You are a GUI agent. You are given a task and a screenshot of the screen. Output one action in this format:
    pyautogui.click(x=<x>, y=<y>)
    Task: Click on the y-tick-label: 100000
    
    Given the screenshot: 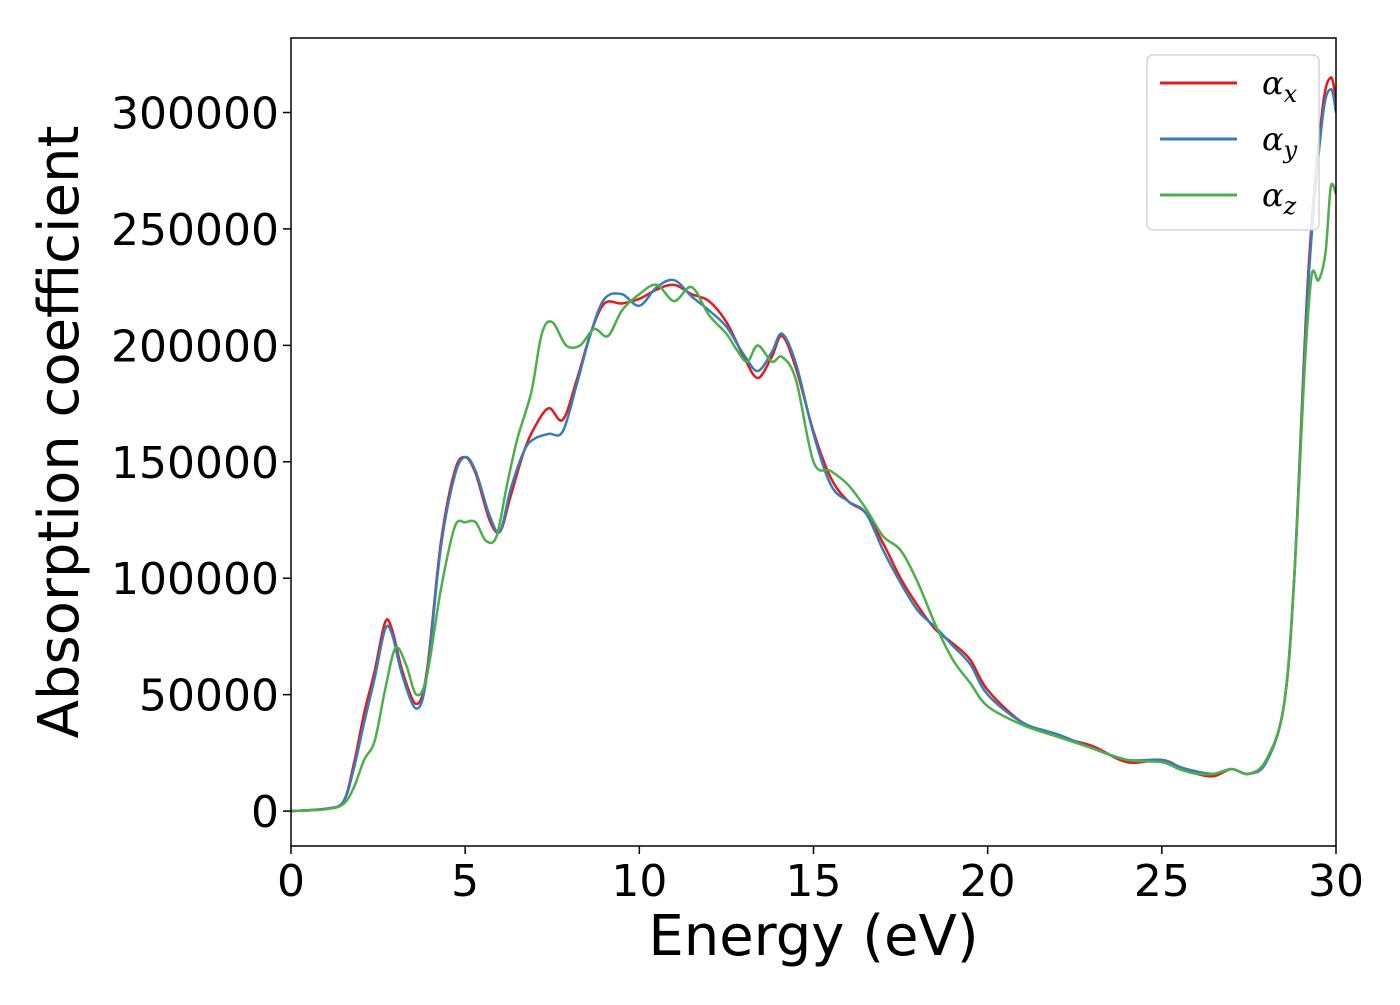 What is the action you would take?
    pyautogui.click(x=195, y=579)
    